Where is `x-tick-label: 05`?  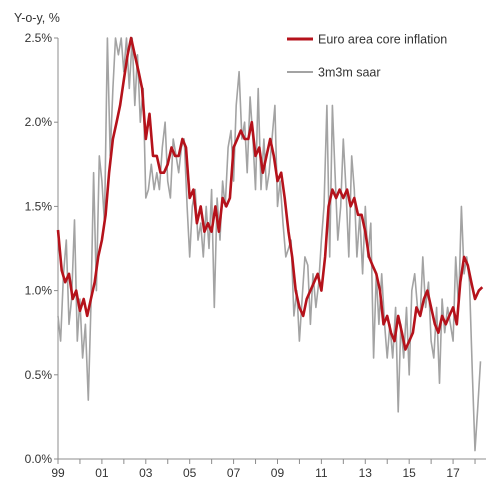 x-tick-label: 05 is located at coordinates (190, 473).